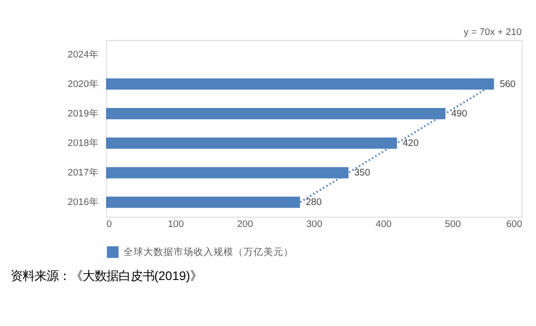 This screenshot has width=536, height=326. Describe the element at coordinates (176, 224) in the screenshot. I see `x-tick-label: 100` at that location.